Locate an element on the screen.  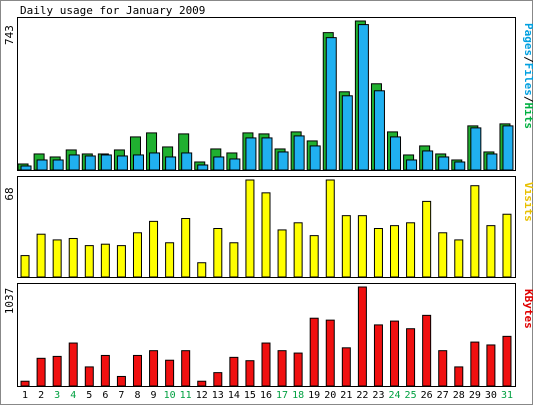
x-tick-label-day-18: 18 is located at coordinates (298, 395).